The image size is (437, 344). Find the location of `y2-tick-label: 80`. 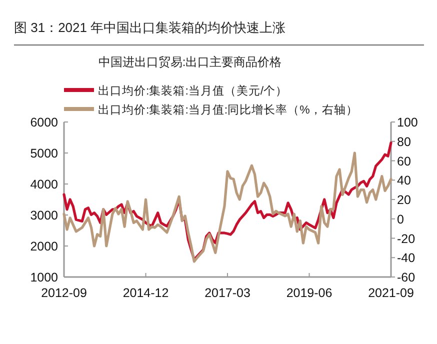

y2-tick-label: 80 is located at coordinates (404, 141).